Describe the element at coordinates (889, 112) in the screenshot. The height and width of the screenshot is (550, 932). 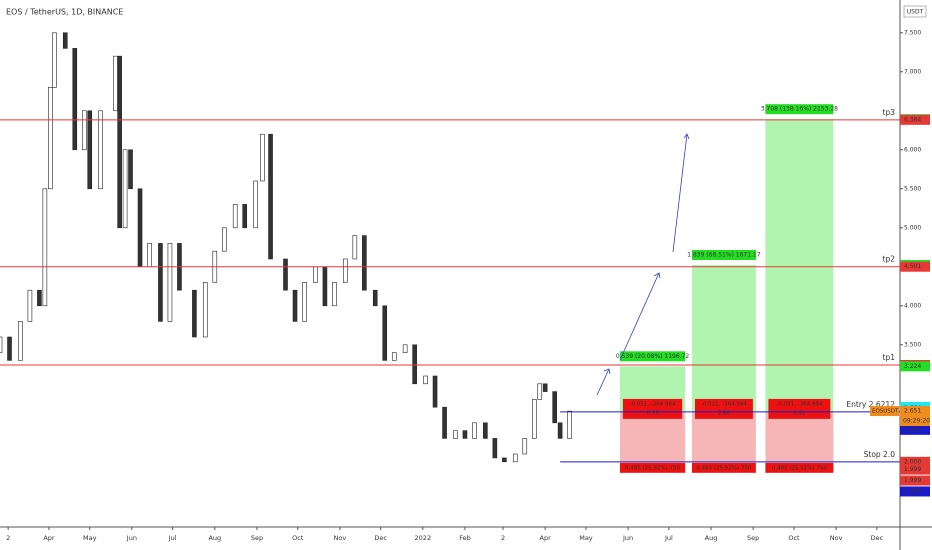
I see `level-label: tp3` at that location.